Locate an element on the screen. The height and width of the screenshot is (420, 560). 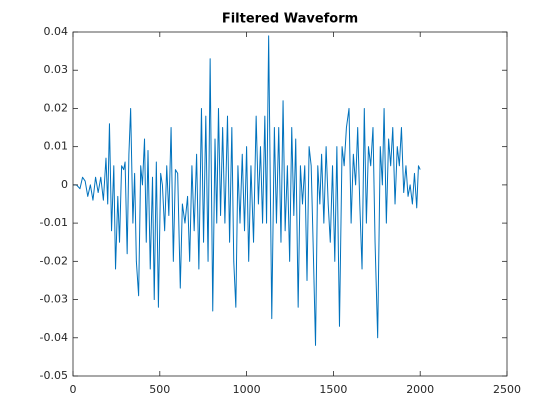
x-tick-label: 2500 is located at coordinates (507, 389).